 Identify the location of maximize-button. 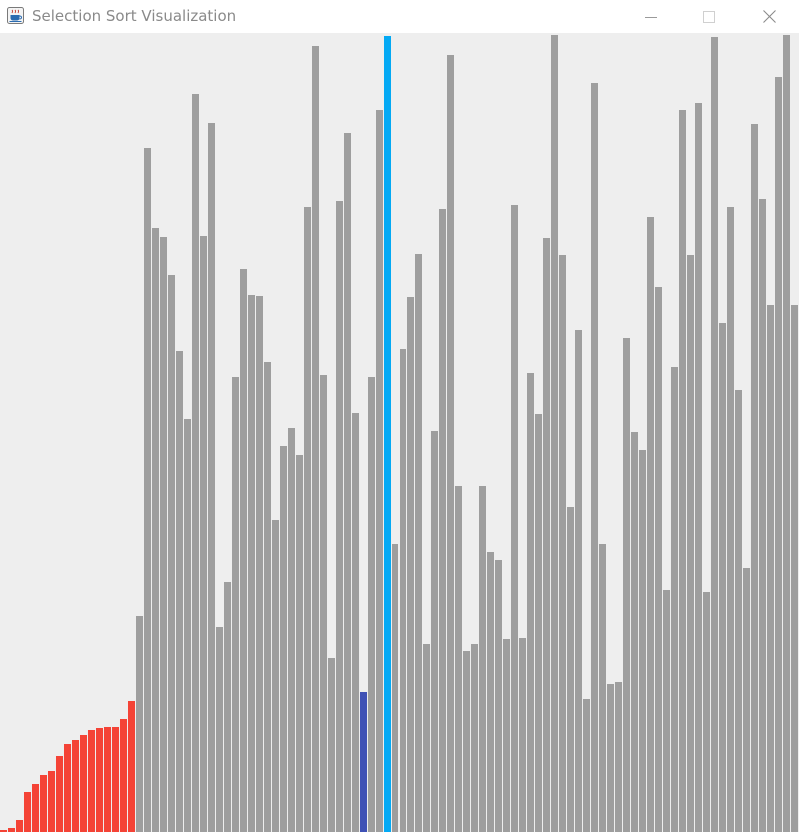
(709, 16).